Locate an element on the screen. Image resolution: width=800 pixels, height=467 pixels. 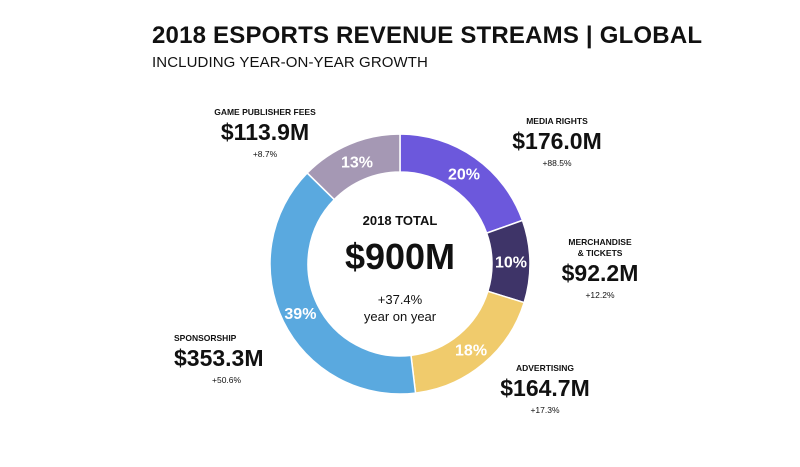
callout-value: $164.7M is located at coordinates (545, 388).